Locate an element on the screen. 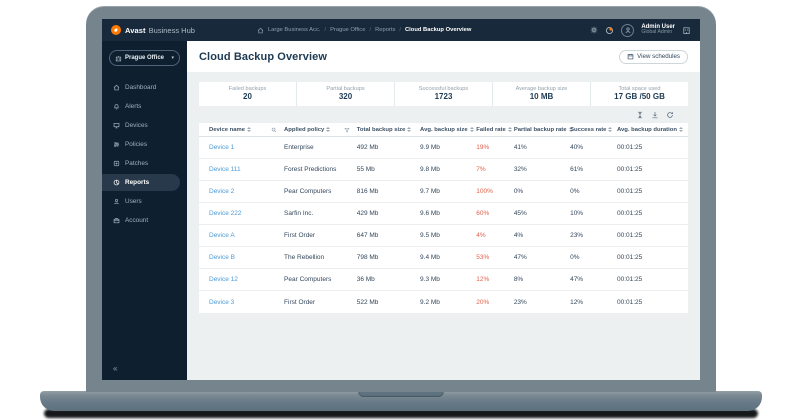 This screenshot has width=800, height=420. home-icon is located at coordinates (260, 30).